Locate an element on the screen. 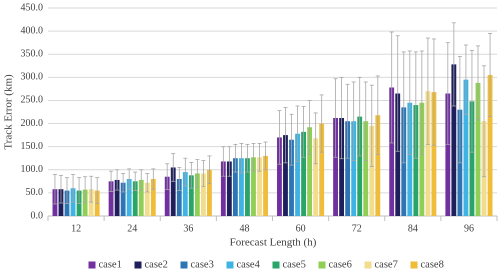 Image resolution: width=500 pixels, height=273 pixels. x-tick-label: 96 is located at coordinates (469, 228).